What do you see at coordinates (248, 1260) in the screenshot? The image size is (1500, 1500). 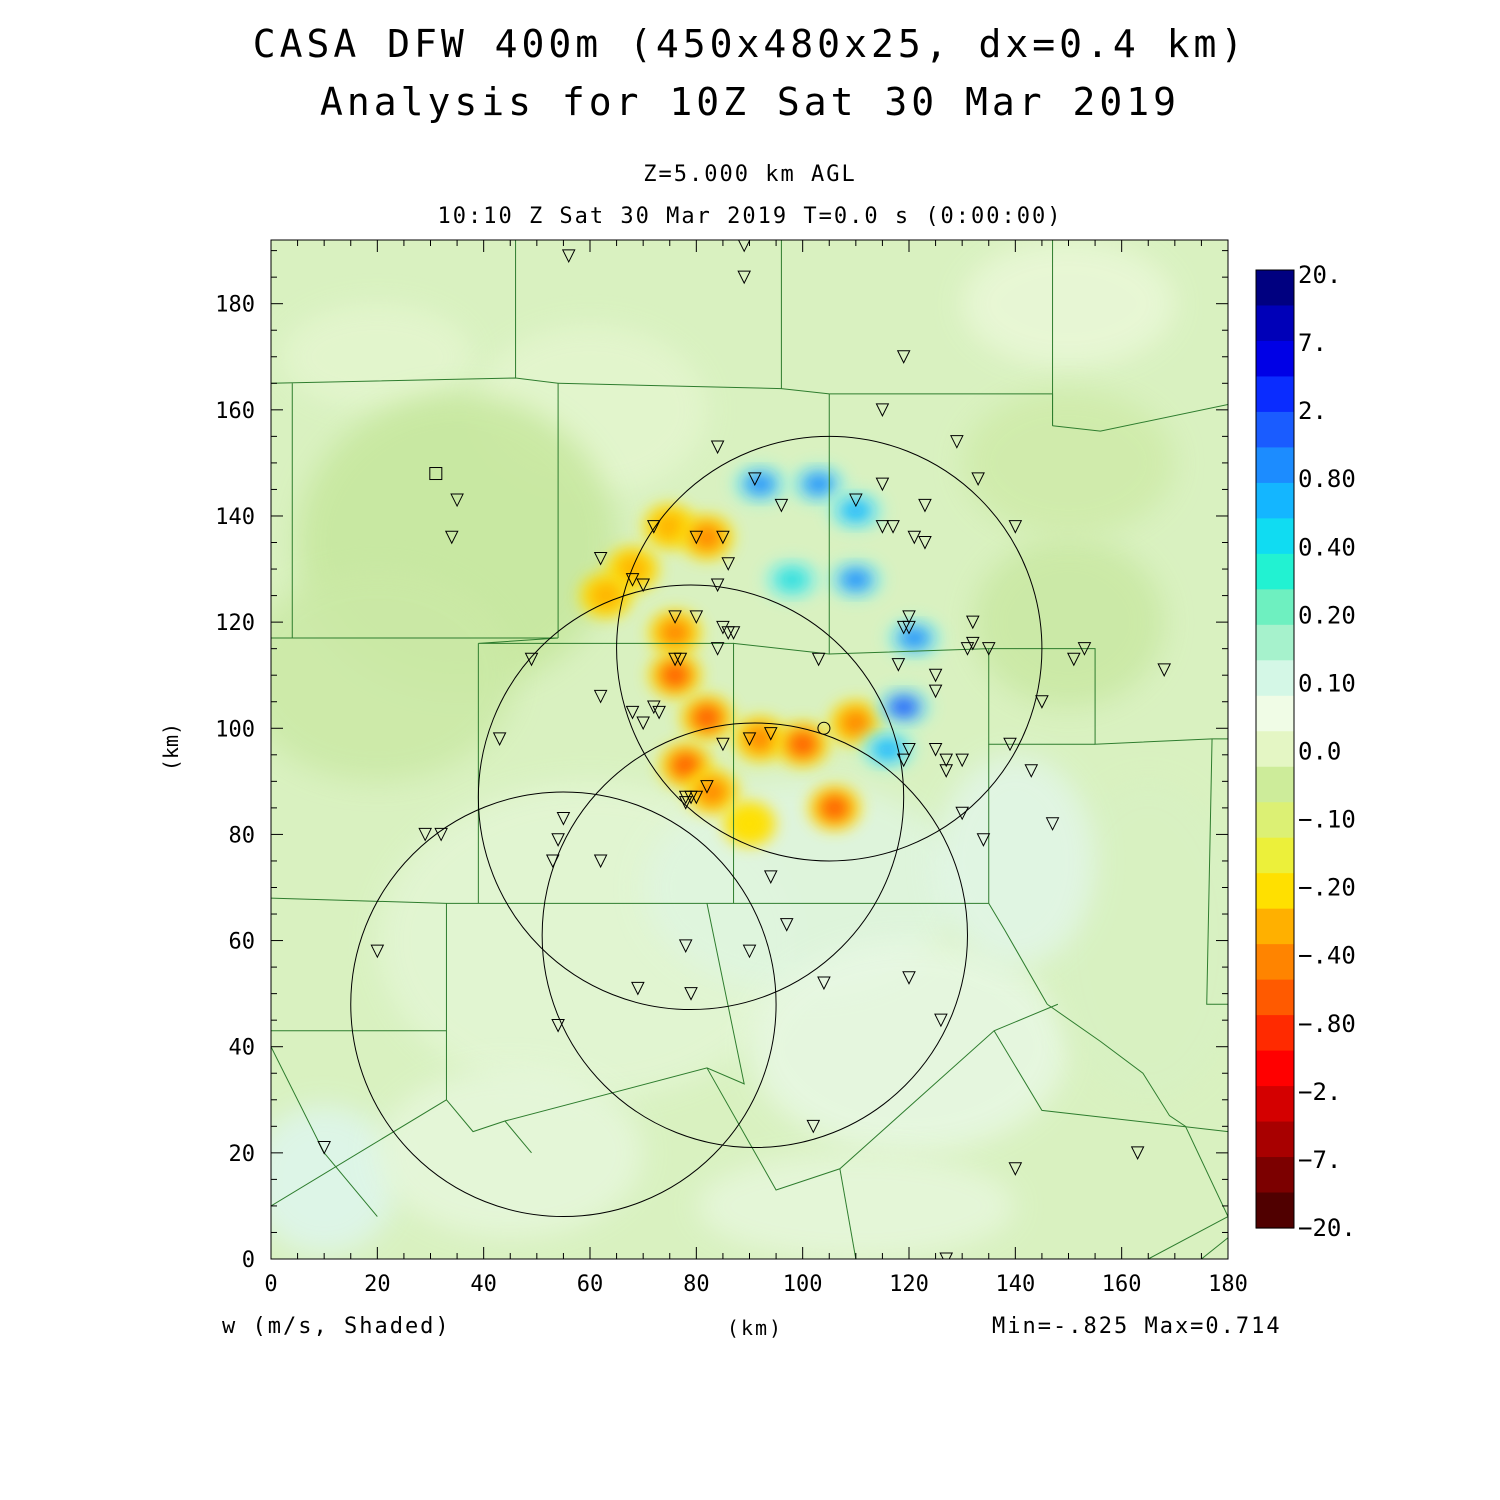 I see `y-tick-label: 0` at bounding box center [248, 1260].